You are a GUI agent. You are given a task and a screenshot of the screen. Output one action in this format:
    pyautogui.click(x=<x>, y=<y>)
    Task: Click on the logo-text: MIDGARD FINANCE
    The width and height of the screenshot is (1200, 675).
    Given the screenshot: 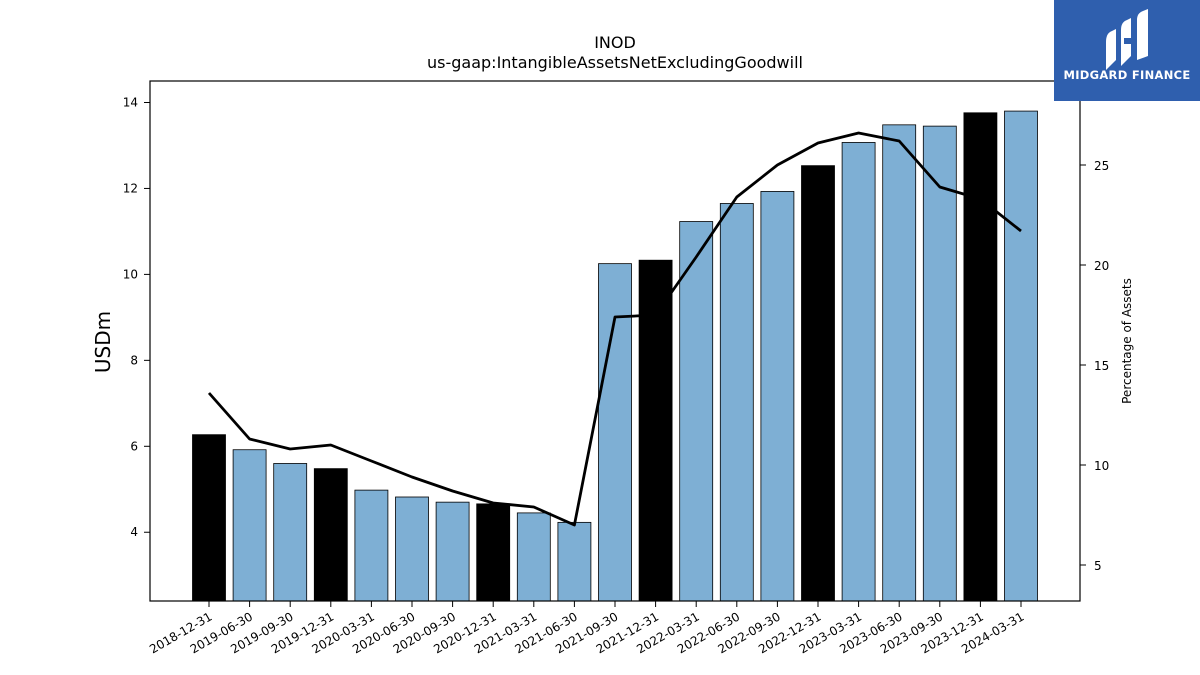 What is the action you would take?
    pyautogui.click(x=1127, y=75)
    